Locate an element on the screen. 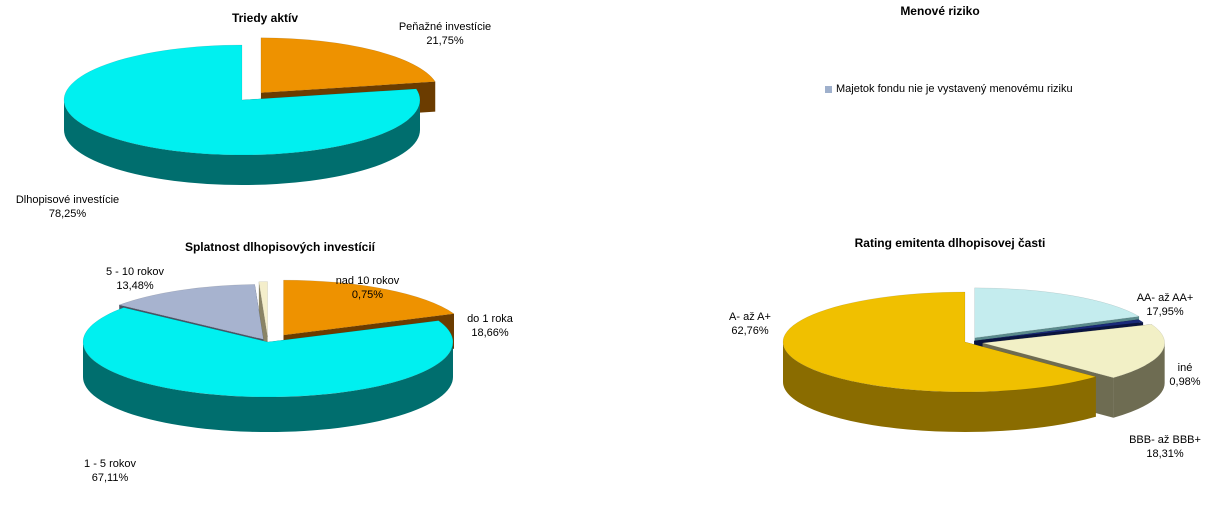 The width and height of the screenshot is (1210, 510). chart4-slice-value: 0,98% is located at coordinates (1185, 382).